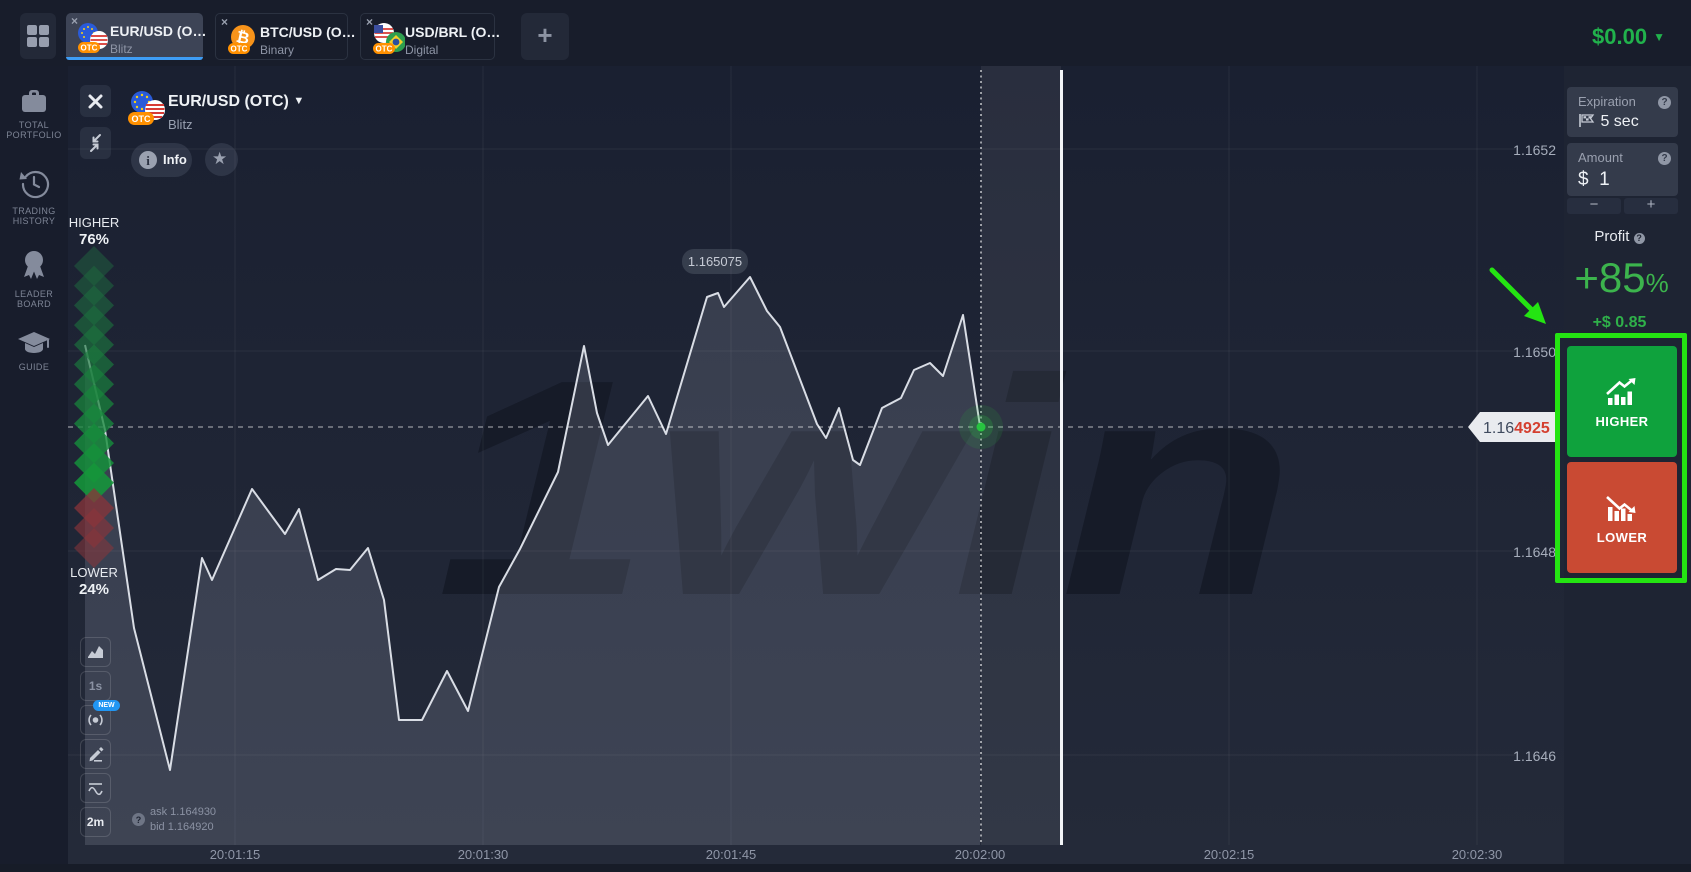 Image resolution: width=1691 pixels, height=872 pixels. What do you see at coordinates (715, 261) in the screenshot?
I see `svg-text: 1.165075` at bounding box center [715, 261].